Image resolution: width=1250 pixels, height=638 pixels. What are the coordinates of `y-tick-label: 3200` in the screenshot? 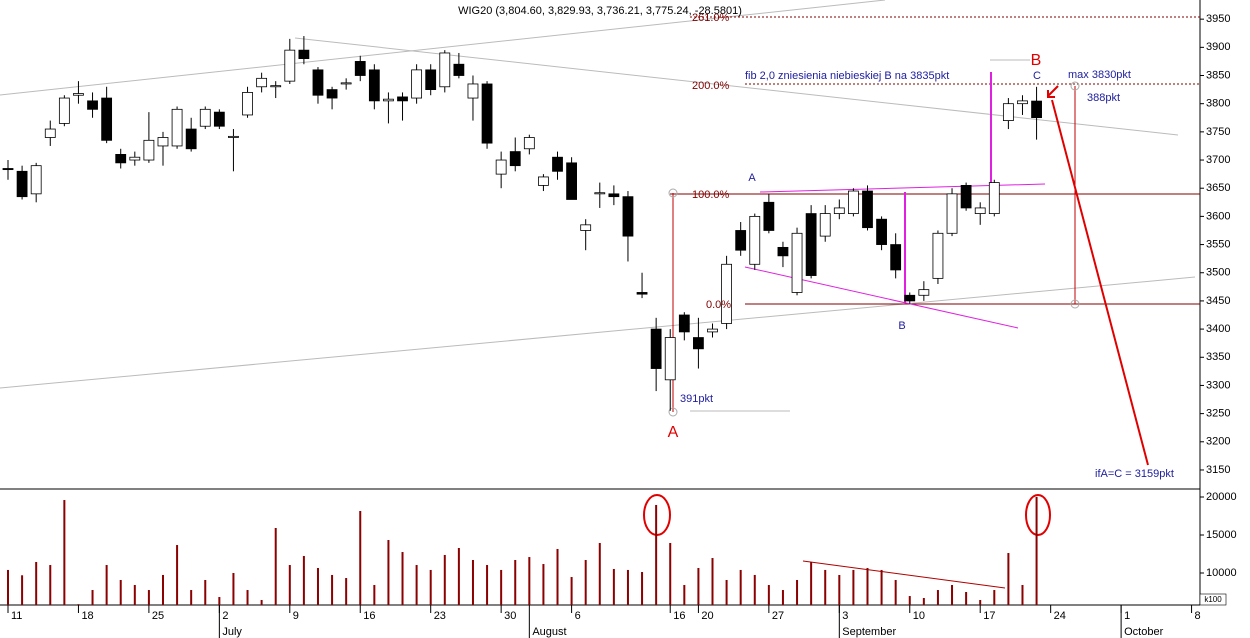 It's located at (1218, 442).